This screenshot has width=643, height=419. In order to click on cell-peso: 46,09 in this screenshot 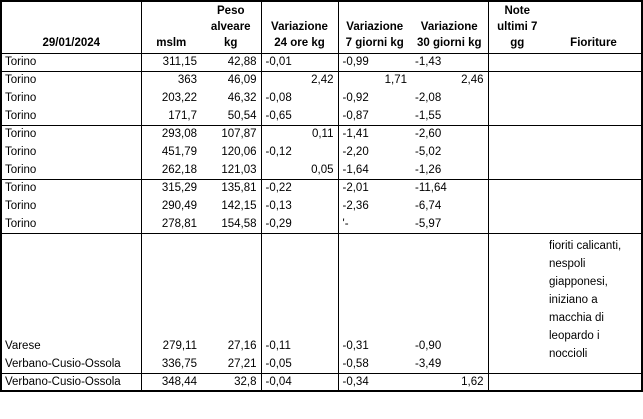, I will do `click(231, 80)`.